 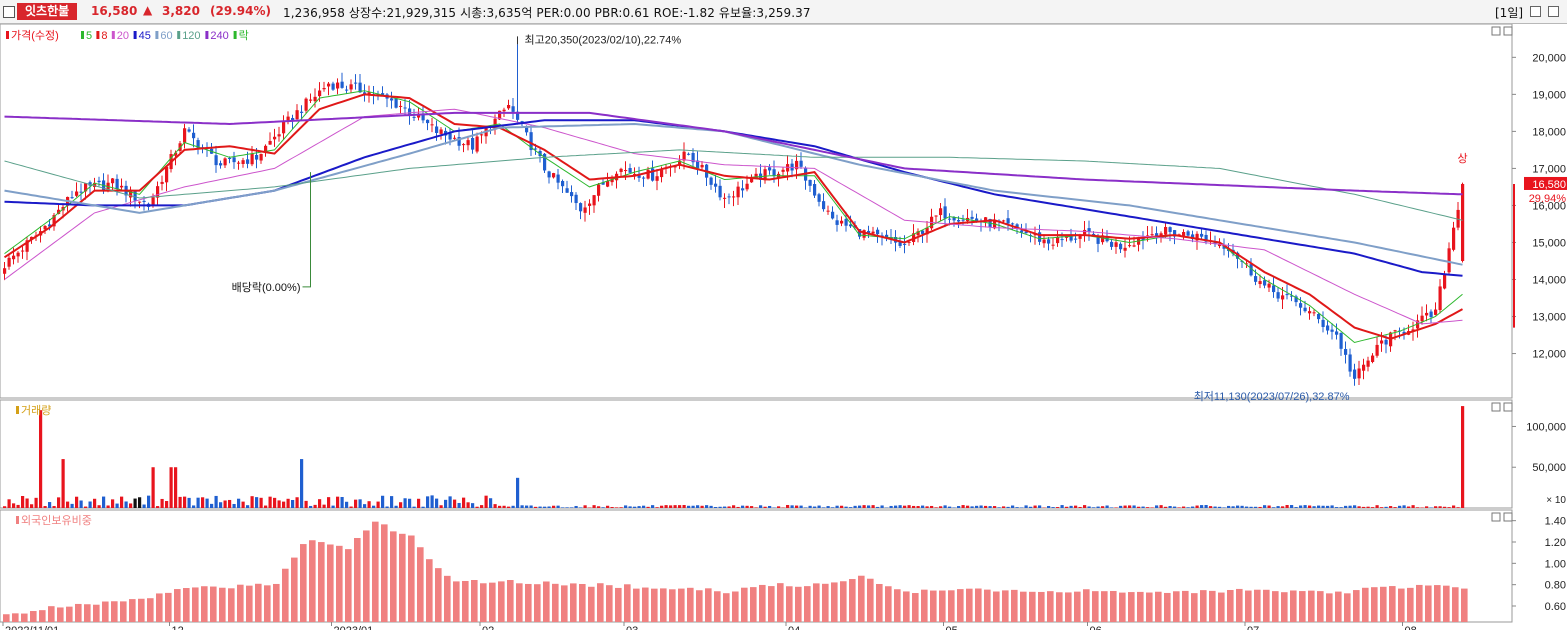 I want to click on panel-minimize-icon, so click(x=1496, y=517).